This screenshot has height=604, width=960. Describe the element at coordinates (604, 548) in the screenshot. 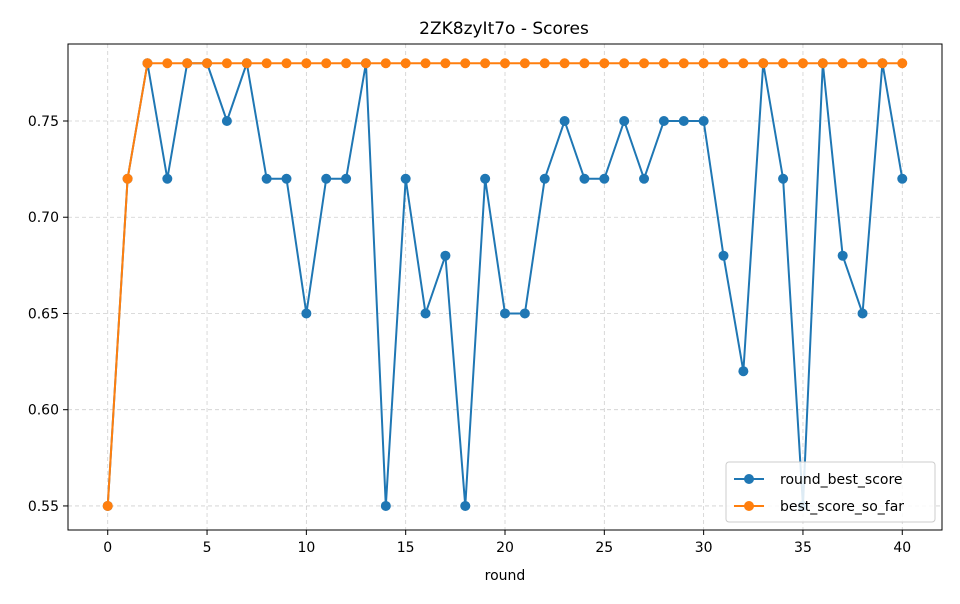

I see `x-tick-label: 25` at that location.